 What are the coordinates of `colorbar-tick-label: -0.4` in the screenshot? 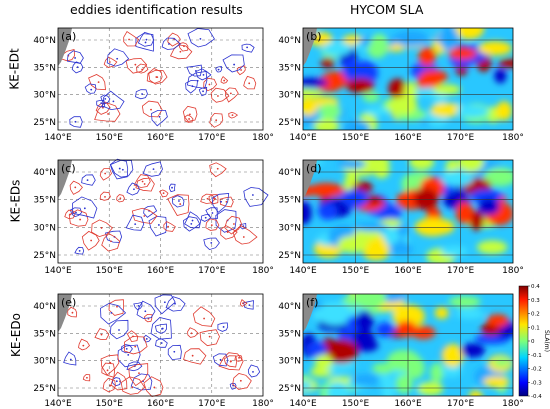 It's located at (536, 397).